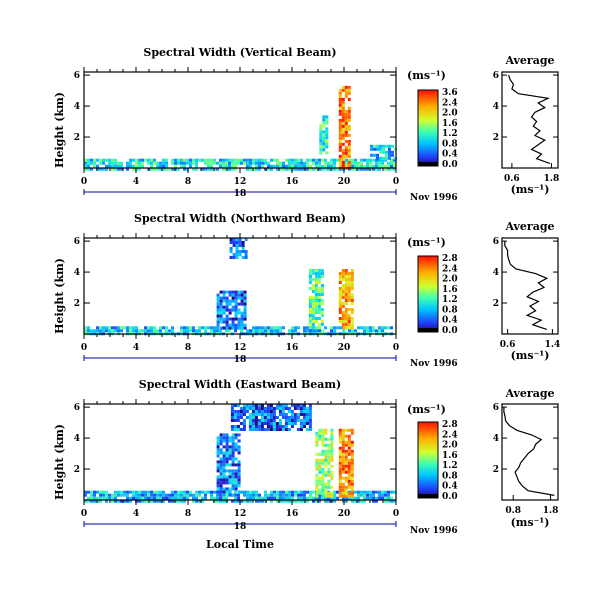 This screenshot has height=598, width=615. Describe the element at coordinates (344, 514) in the screenshot. I see `x-tick-label: 20` at that location.